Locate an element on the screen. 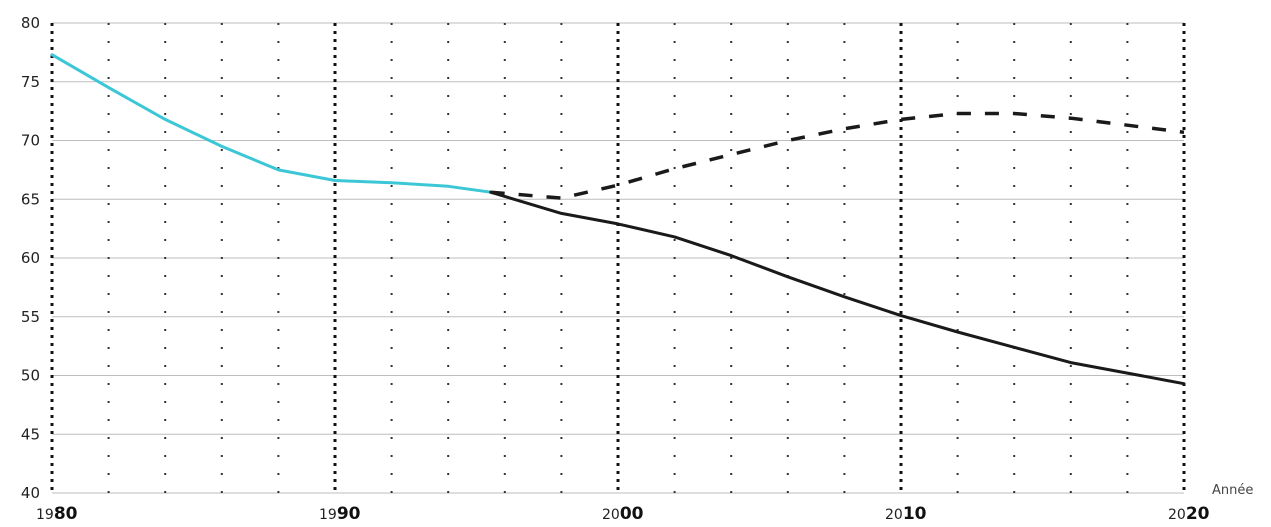 Image resolution: width=1271 pixels, height=527 pixels. y-tick-label: 45 is located at coordinates (30, 434).